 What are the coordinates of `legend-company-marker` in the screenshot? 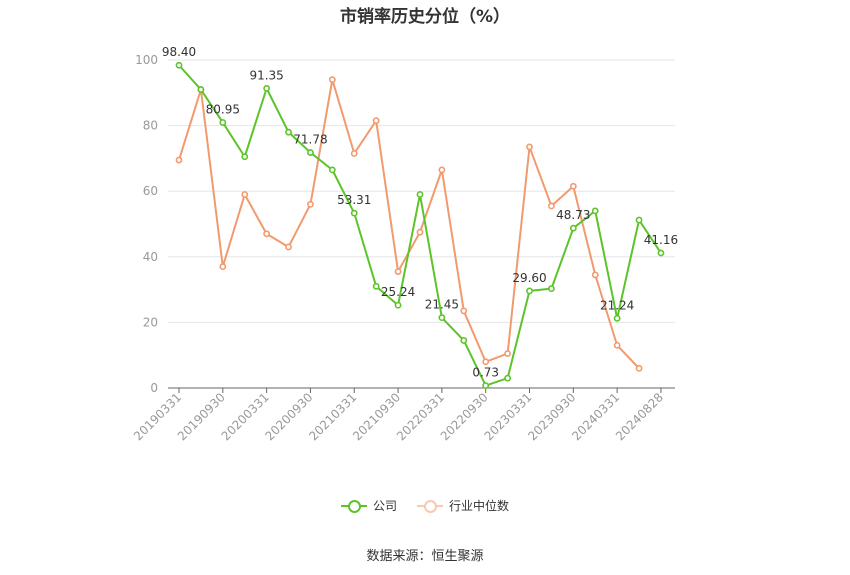 It's located at (353, 506).